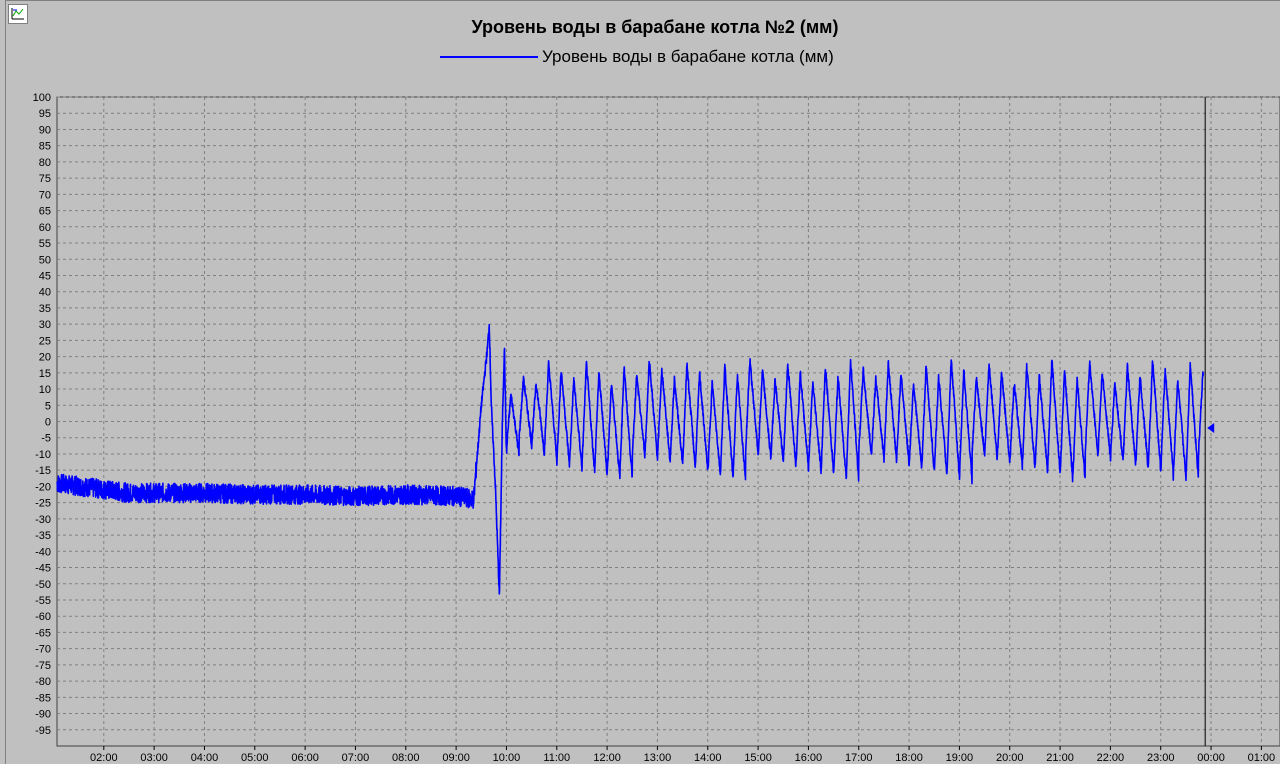  I want to click on y-tick-label: 90, so click(45, 130).